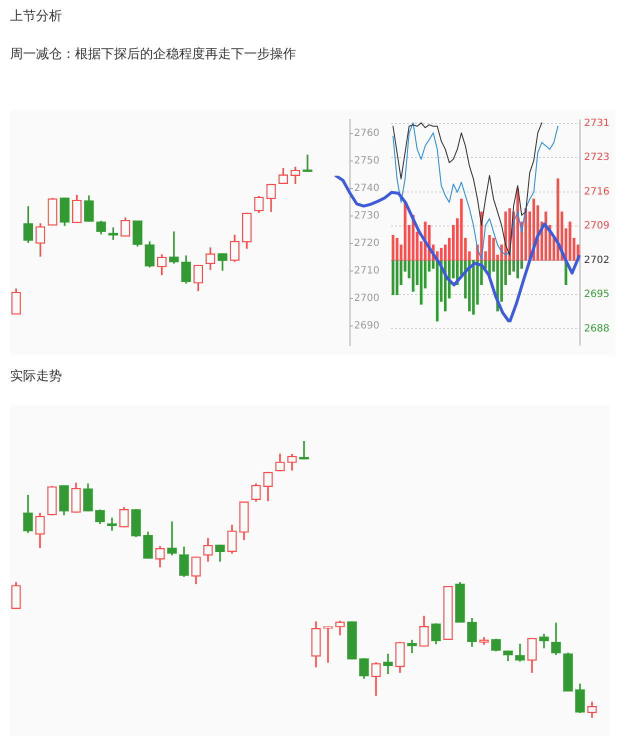 The height and width of the screenshot is (736, 619). What do you see at coordinates (597, 158) in the screenshot?
I see `y-tick-label: 2723` at bounding box center [597, 158].